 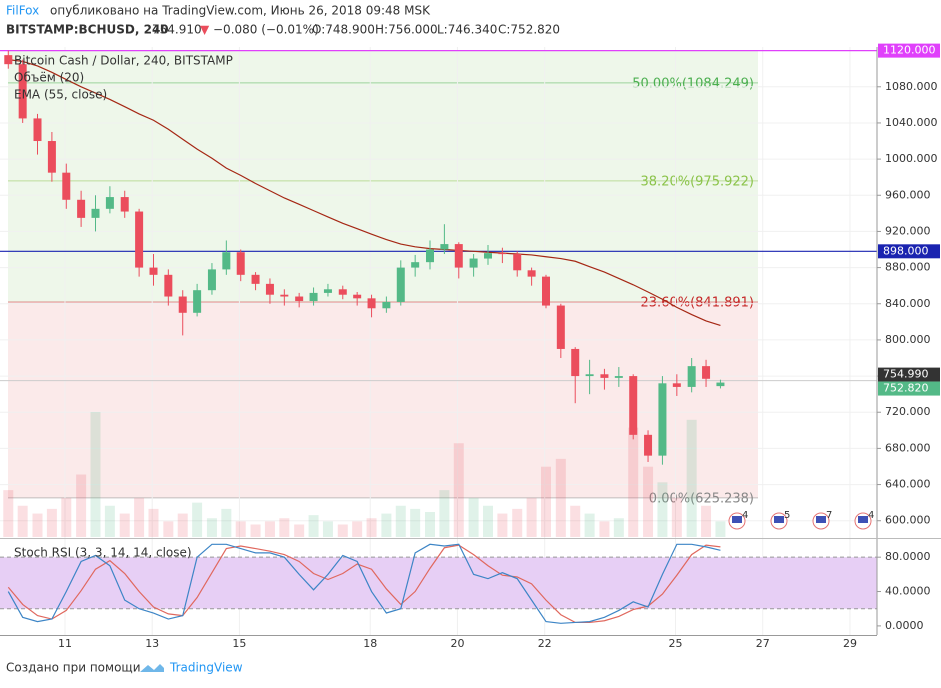 What do you see at coordinates (763, 643) in the screenshot?
I see `x-tick-label: 27` at bounding box center [763, 643].